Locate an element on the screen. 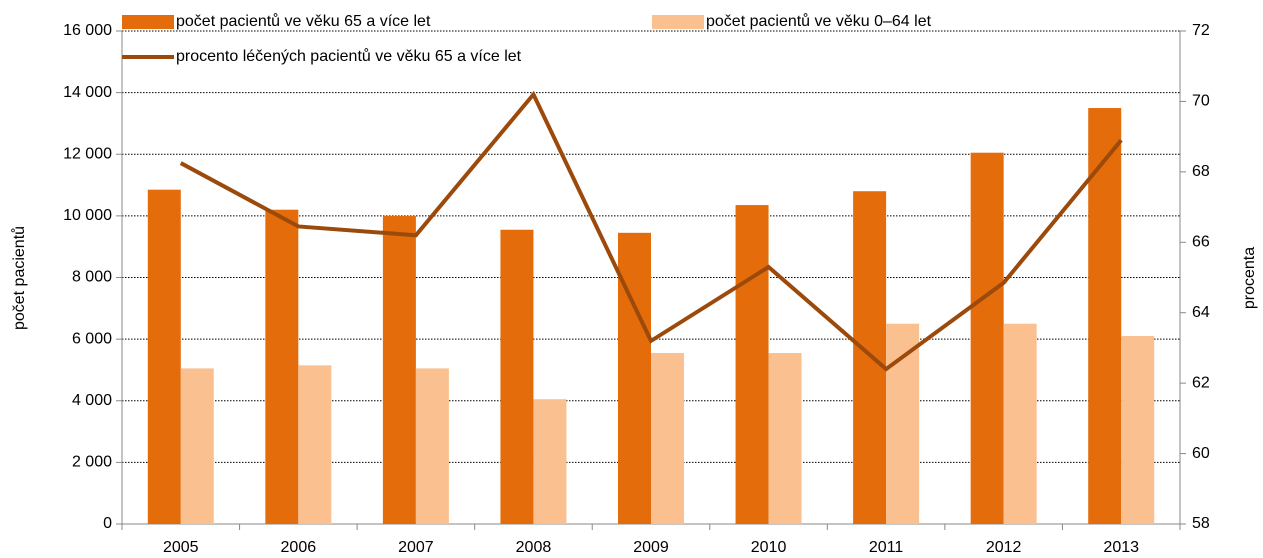 This screenshot has width=1263, height=558. y2-tick-label: 58 is located at coordinates (1201, 523).